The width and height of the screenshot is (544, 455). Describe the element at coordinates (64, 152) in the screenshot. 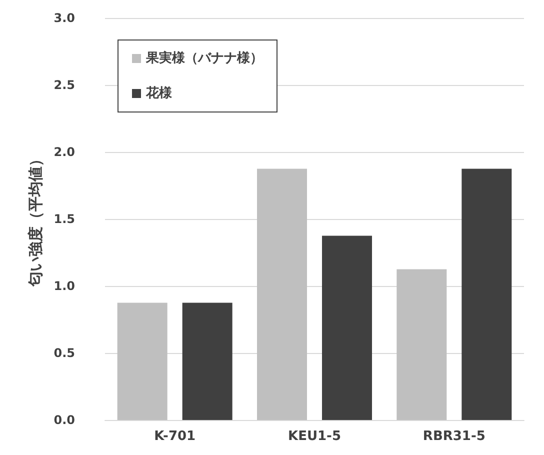

I see `y-tick-label: 2.0` at that location.